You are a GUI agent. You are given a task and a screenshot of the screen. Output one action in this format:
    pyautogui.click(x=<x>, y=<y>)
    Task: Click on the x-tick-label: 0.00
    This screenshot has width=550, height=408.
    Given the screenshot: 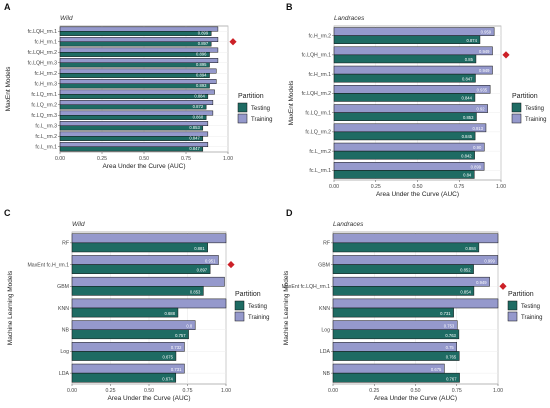 What is the action you would take?
    pyautogui.click(x=333, y=391)
    